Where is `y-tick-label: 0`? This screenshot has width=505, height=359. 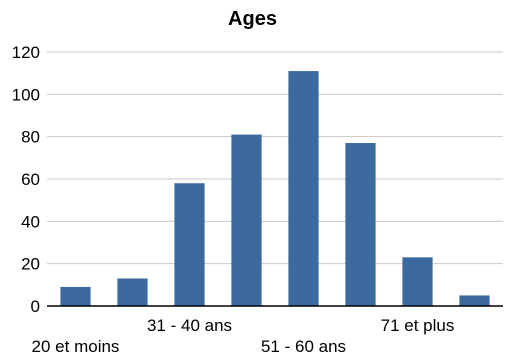
y-tick-label: 0 is located at coordinates (35, 306).